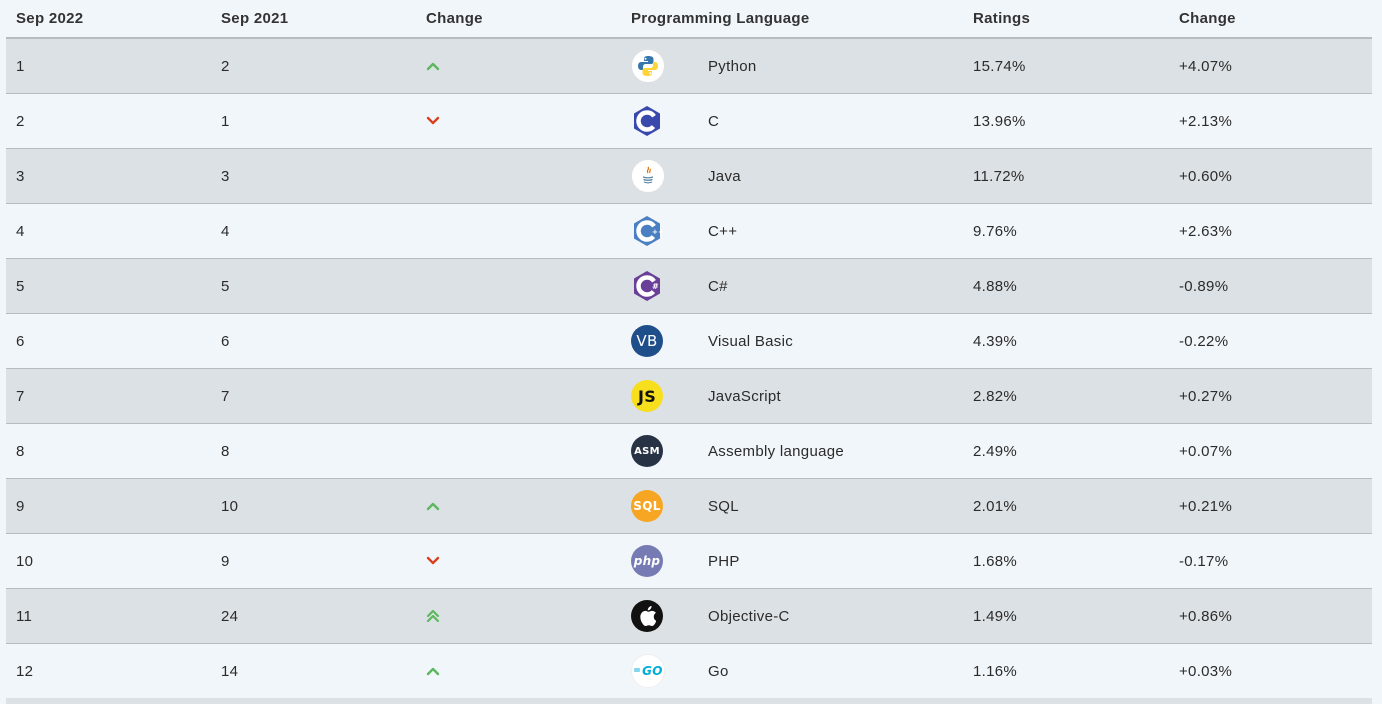  Describe the element at coordinates (1002, 18) in the screenshot. I see `header-ratings: Ratings` at that location.